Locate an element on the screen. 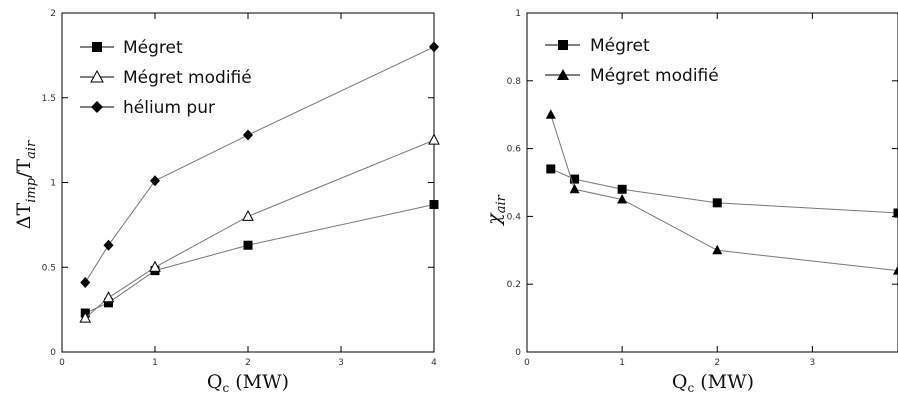 The height and width of the screenshot is (398, 898). left-y-tick-label: 0.5 is located at coordinates (49, 268).